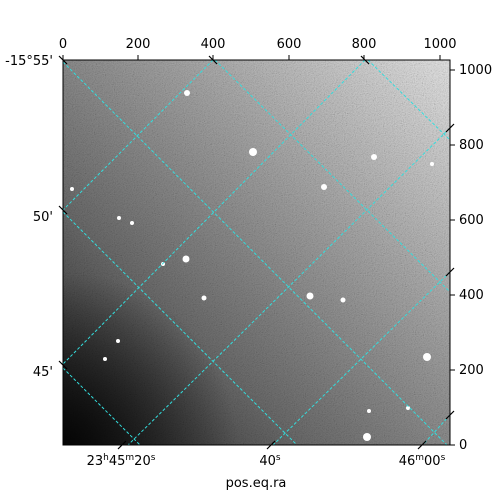  Describe the element at coordinates (63, 44) in the screenshot. I see `pixel-x-tick-label: 0` at that location.